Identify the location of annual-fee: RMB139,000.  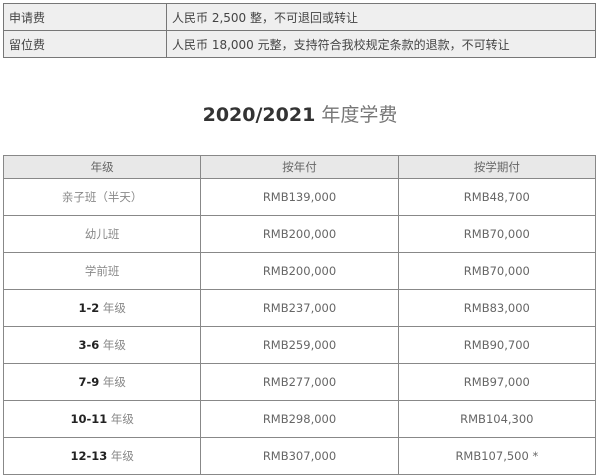
(299, 197).